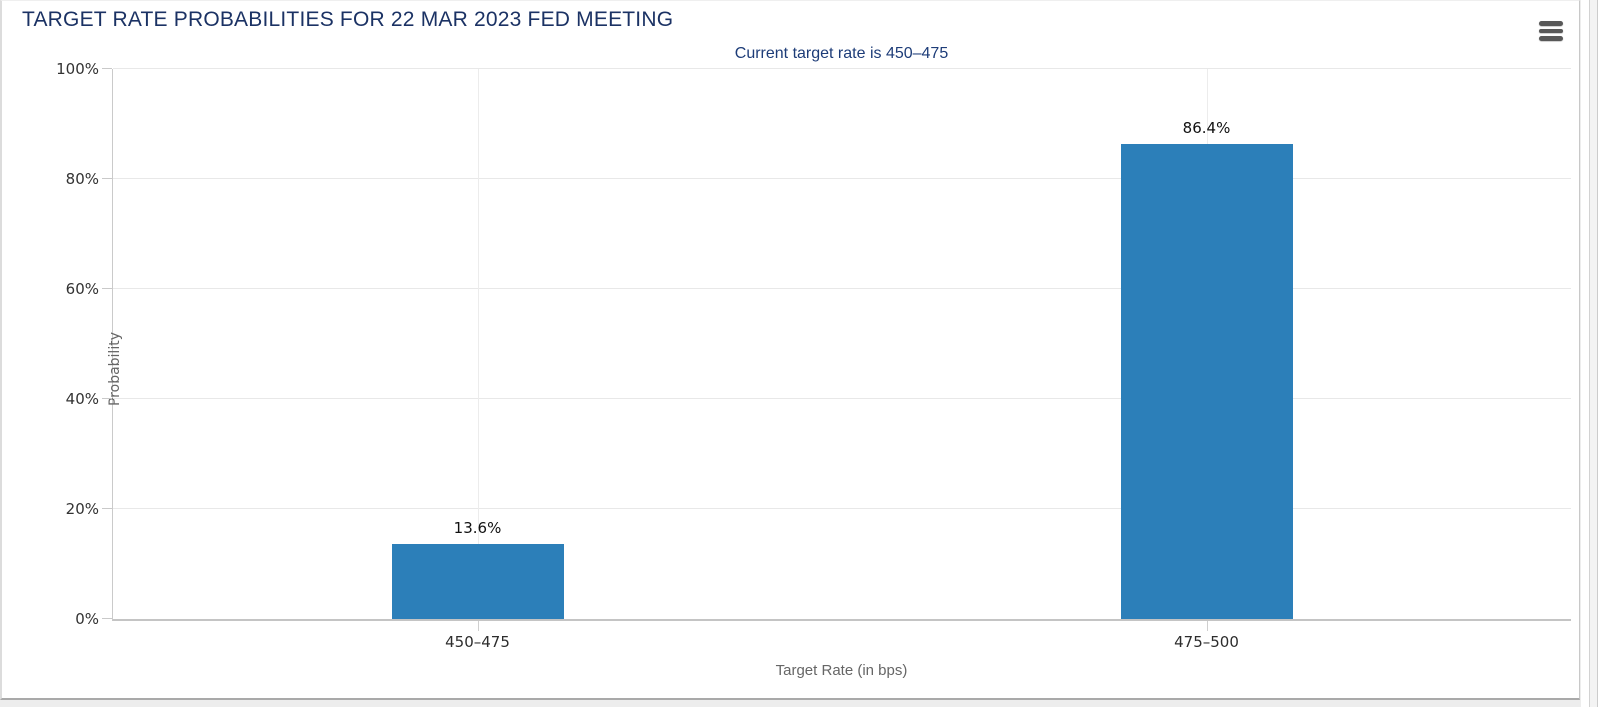 The height and width of the screenshot is (707, 1600). I want to click on y-tick-label: 40%, so click(82, 399).